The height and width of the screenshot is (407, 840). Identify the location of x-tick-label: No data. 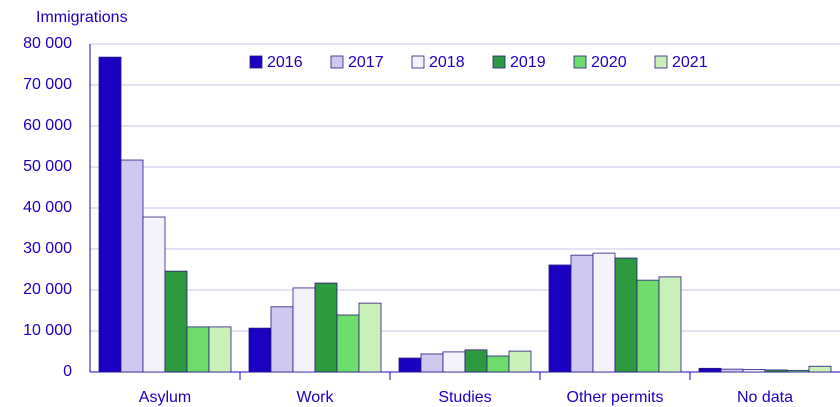
(765, 397).